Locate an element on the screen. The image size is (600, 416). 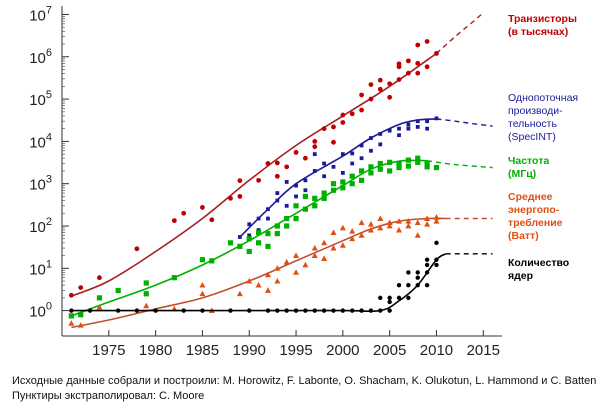
series-trend-line is located at coordinates (259, 283).